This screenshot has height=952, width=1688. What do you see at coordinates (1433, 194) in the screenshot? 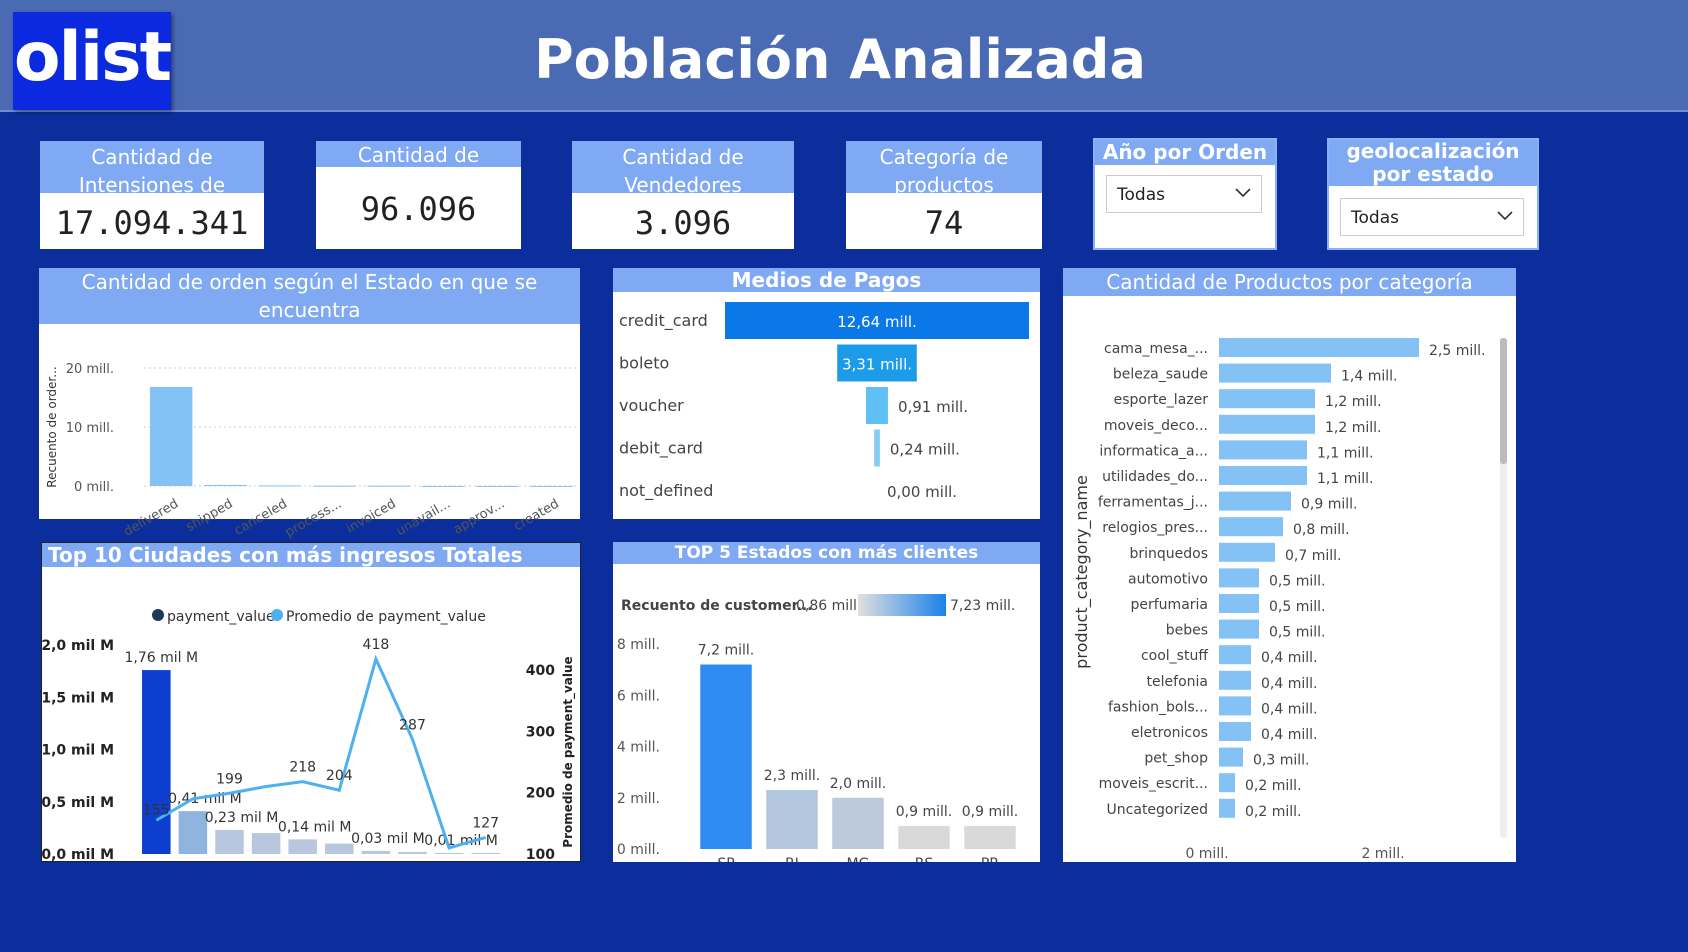
I see `slicer-state: geolocalización por estado Todas` at bounding box center [1433, 194].